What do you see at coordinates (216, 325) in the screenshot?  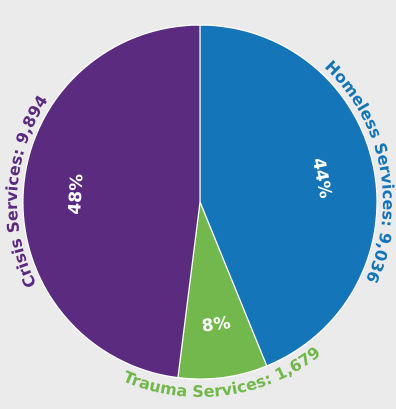 I see `percent-label-trauma-services: 8%` at bounding box center [216, 325].